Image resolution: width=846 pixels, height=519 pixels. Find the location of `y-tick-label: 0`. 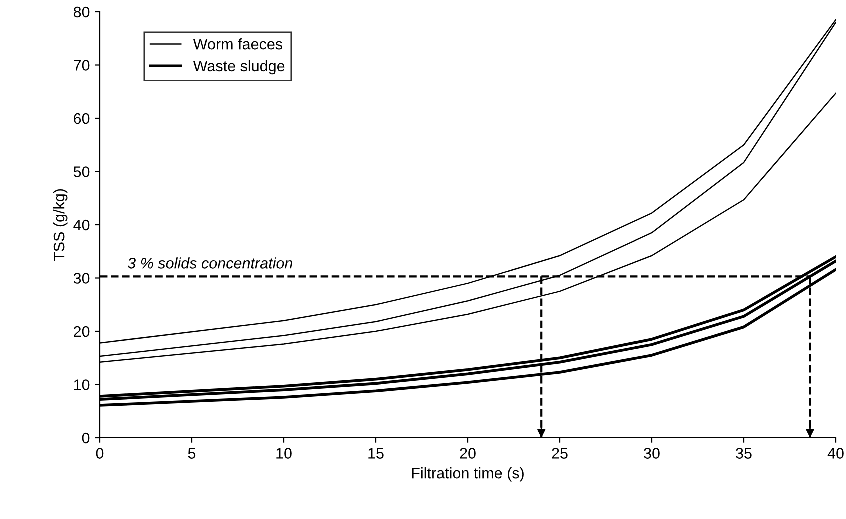

y-tick-label: 0 is located at coordinates (86, 438).